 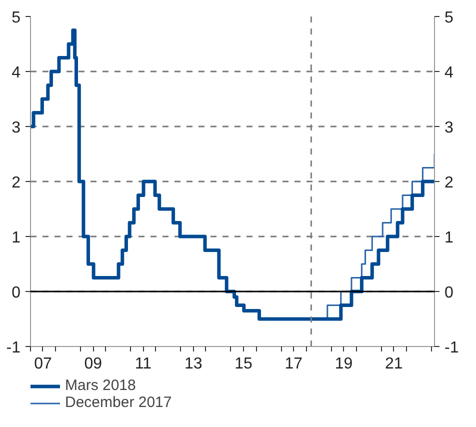 What do you see at coordinates (16, 18) in the screenshot?
I see `y-tick-label: 5` at bounding box center [16, 18].